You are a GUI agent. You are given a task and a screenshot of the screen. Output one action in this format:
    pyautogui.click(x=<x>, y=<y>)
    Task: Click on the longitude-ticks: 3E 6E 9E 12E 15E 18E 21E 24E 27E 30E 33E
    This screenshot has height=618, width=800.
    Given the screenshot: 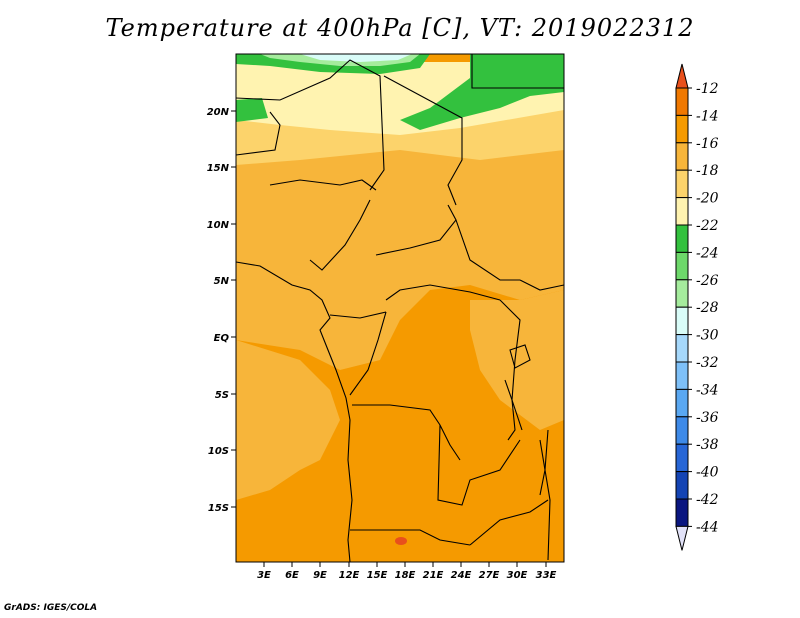 What is the action you would take?
    pyautogui.click(x=407, y=571)
    